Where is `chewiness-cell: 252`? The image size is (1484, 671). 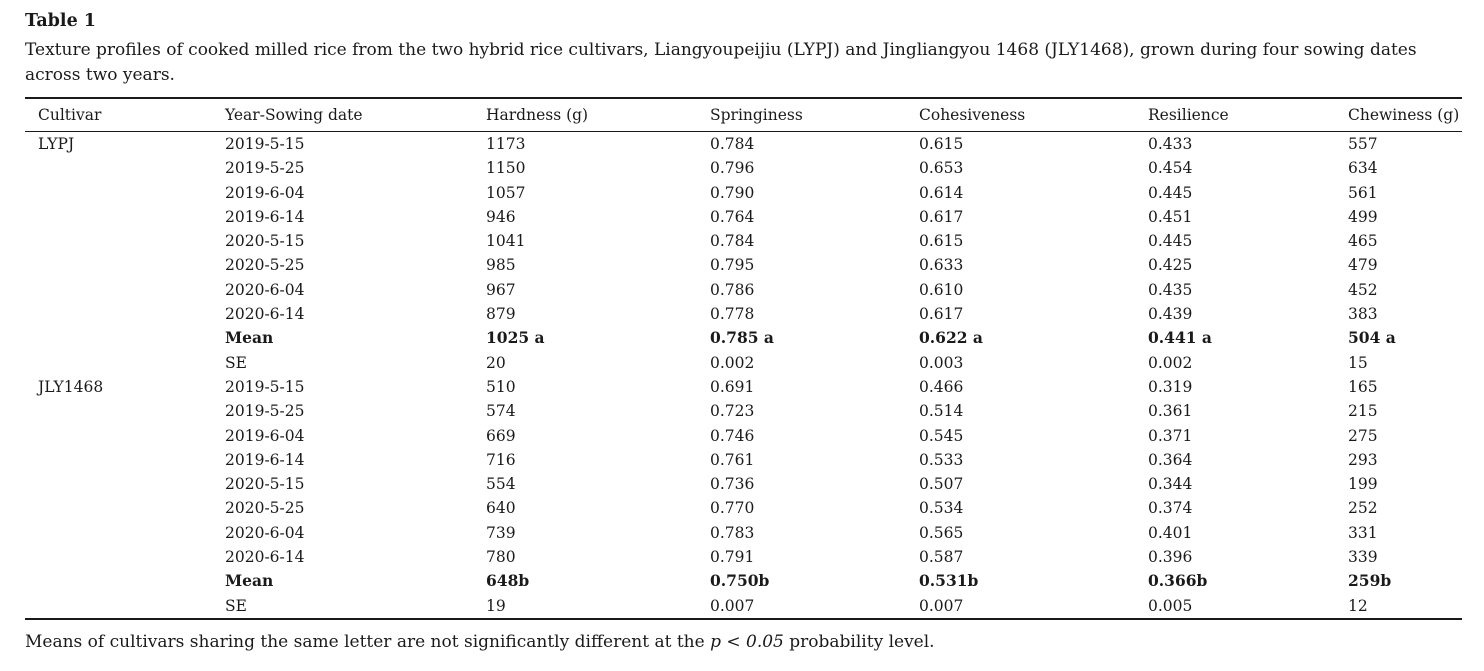 chewiness-cell: 252 is located at coordinates (1363, 508).